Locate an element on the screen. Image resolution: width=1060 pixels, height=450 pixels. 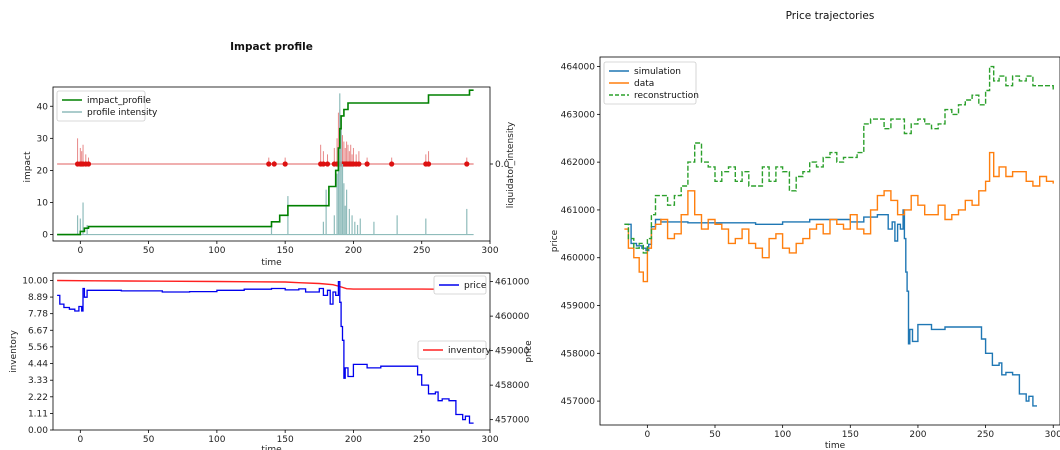
panel1-legend-label: profile intensity is located at coordinates (122, 113).